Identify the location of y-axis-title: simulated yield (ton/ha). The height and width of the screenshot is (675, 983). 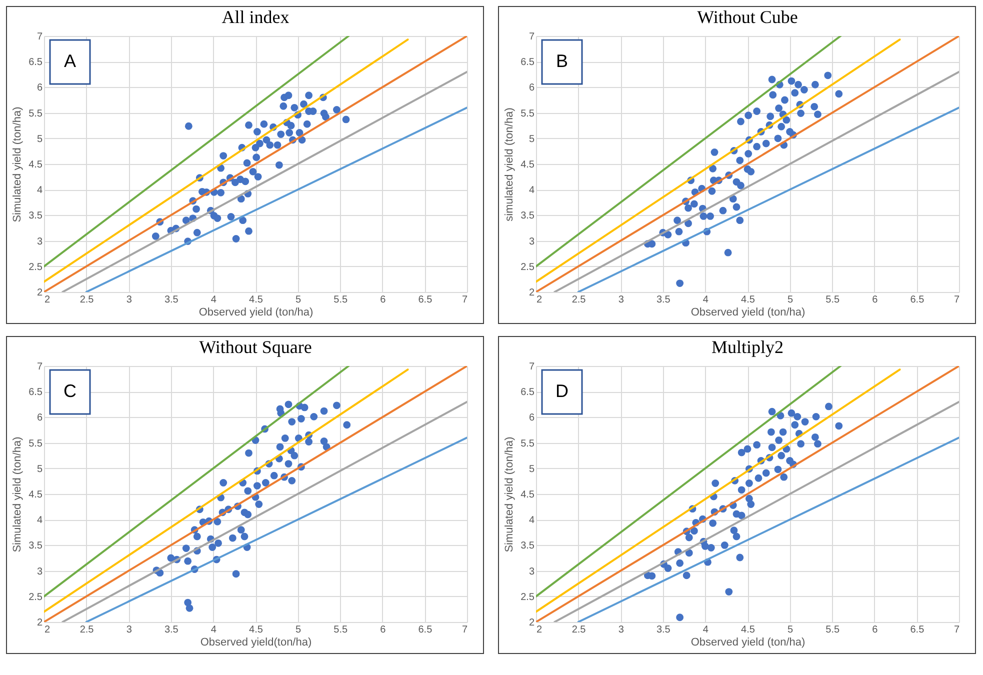
(510, 165).